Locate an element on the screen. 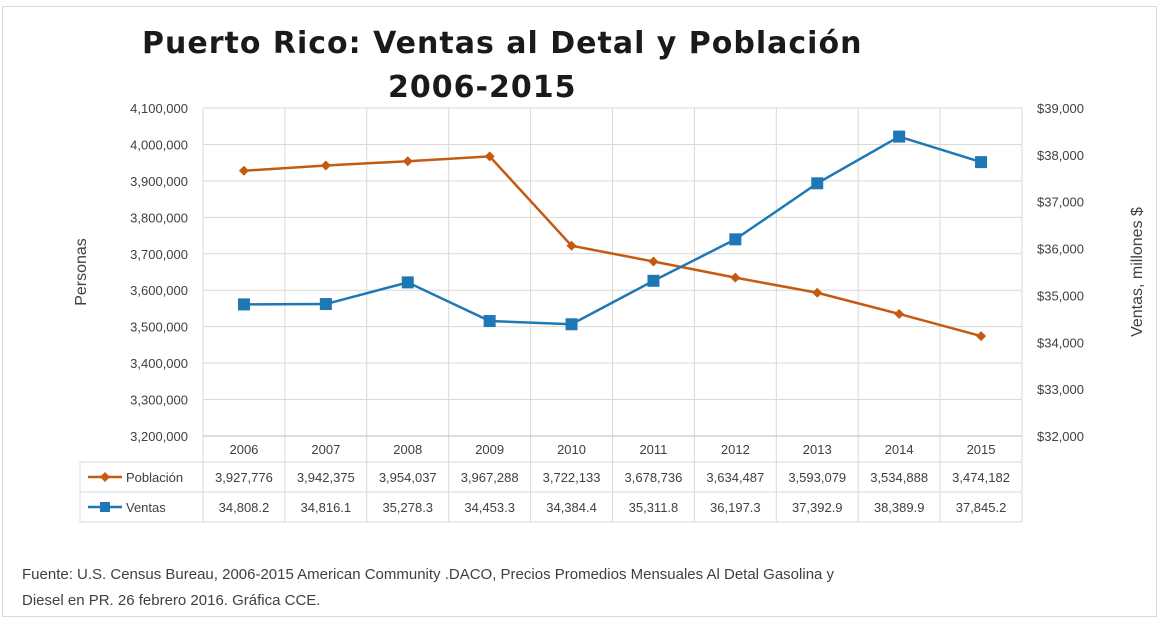 This screenshot has height=620, width=1160. x-tick-label: 2009 is located at coordinates (489, 449).